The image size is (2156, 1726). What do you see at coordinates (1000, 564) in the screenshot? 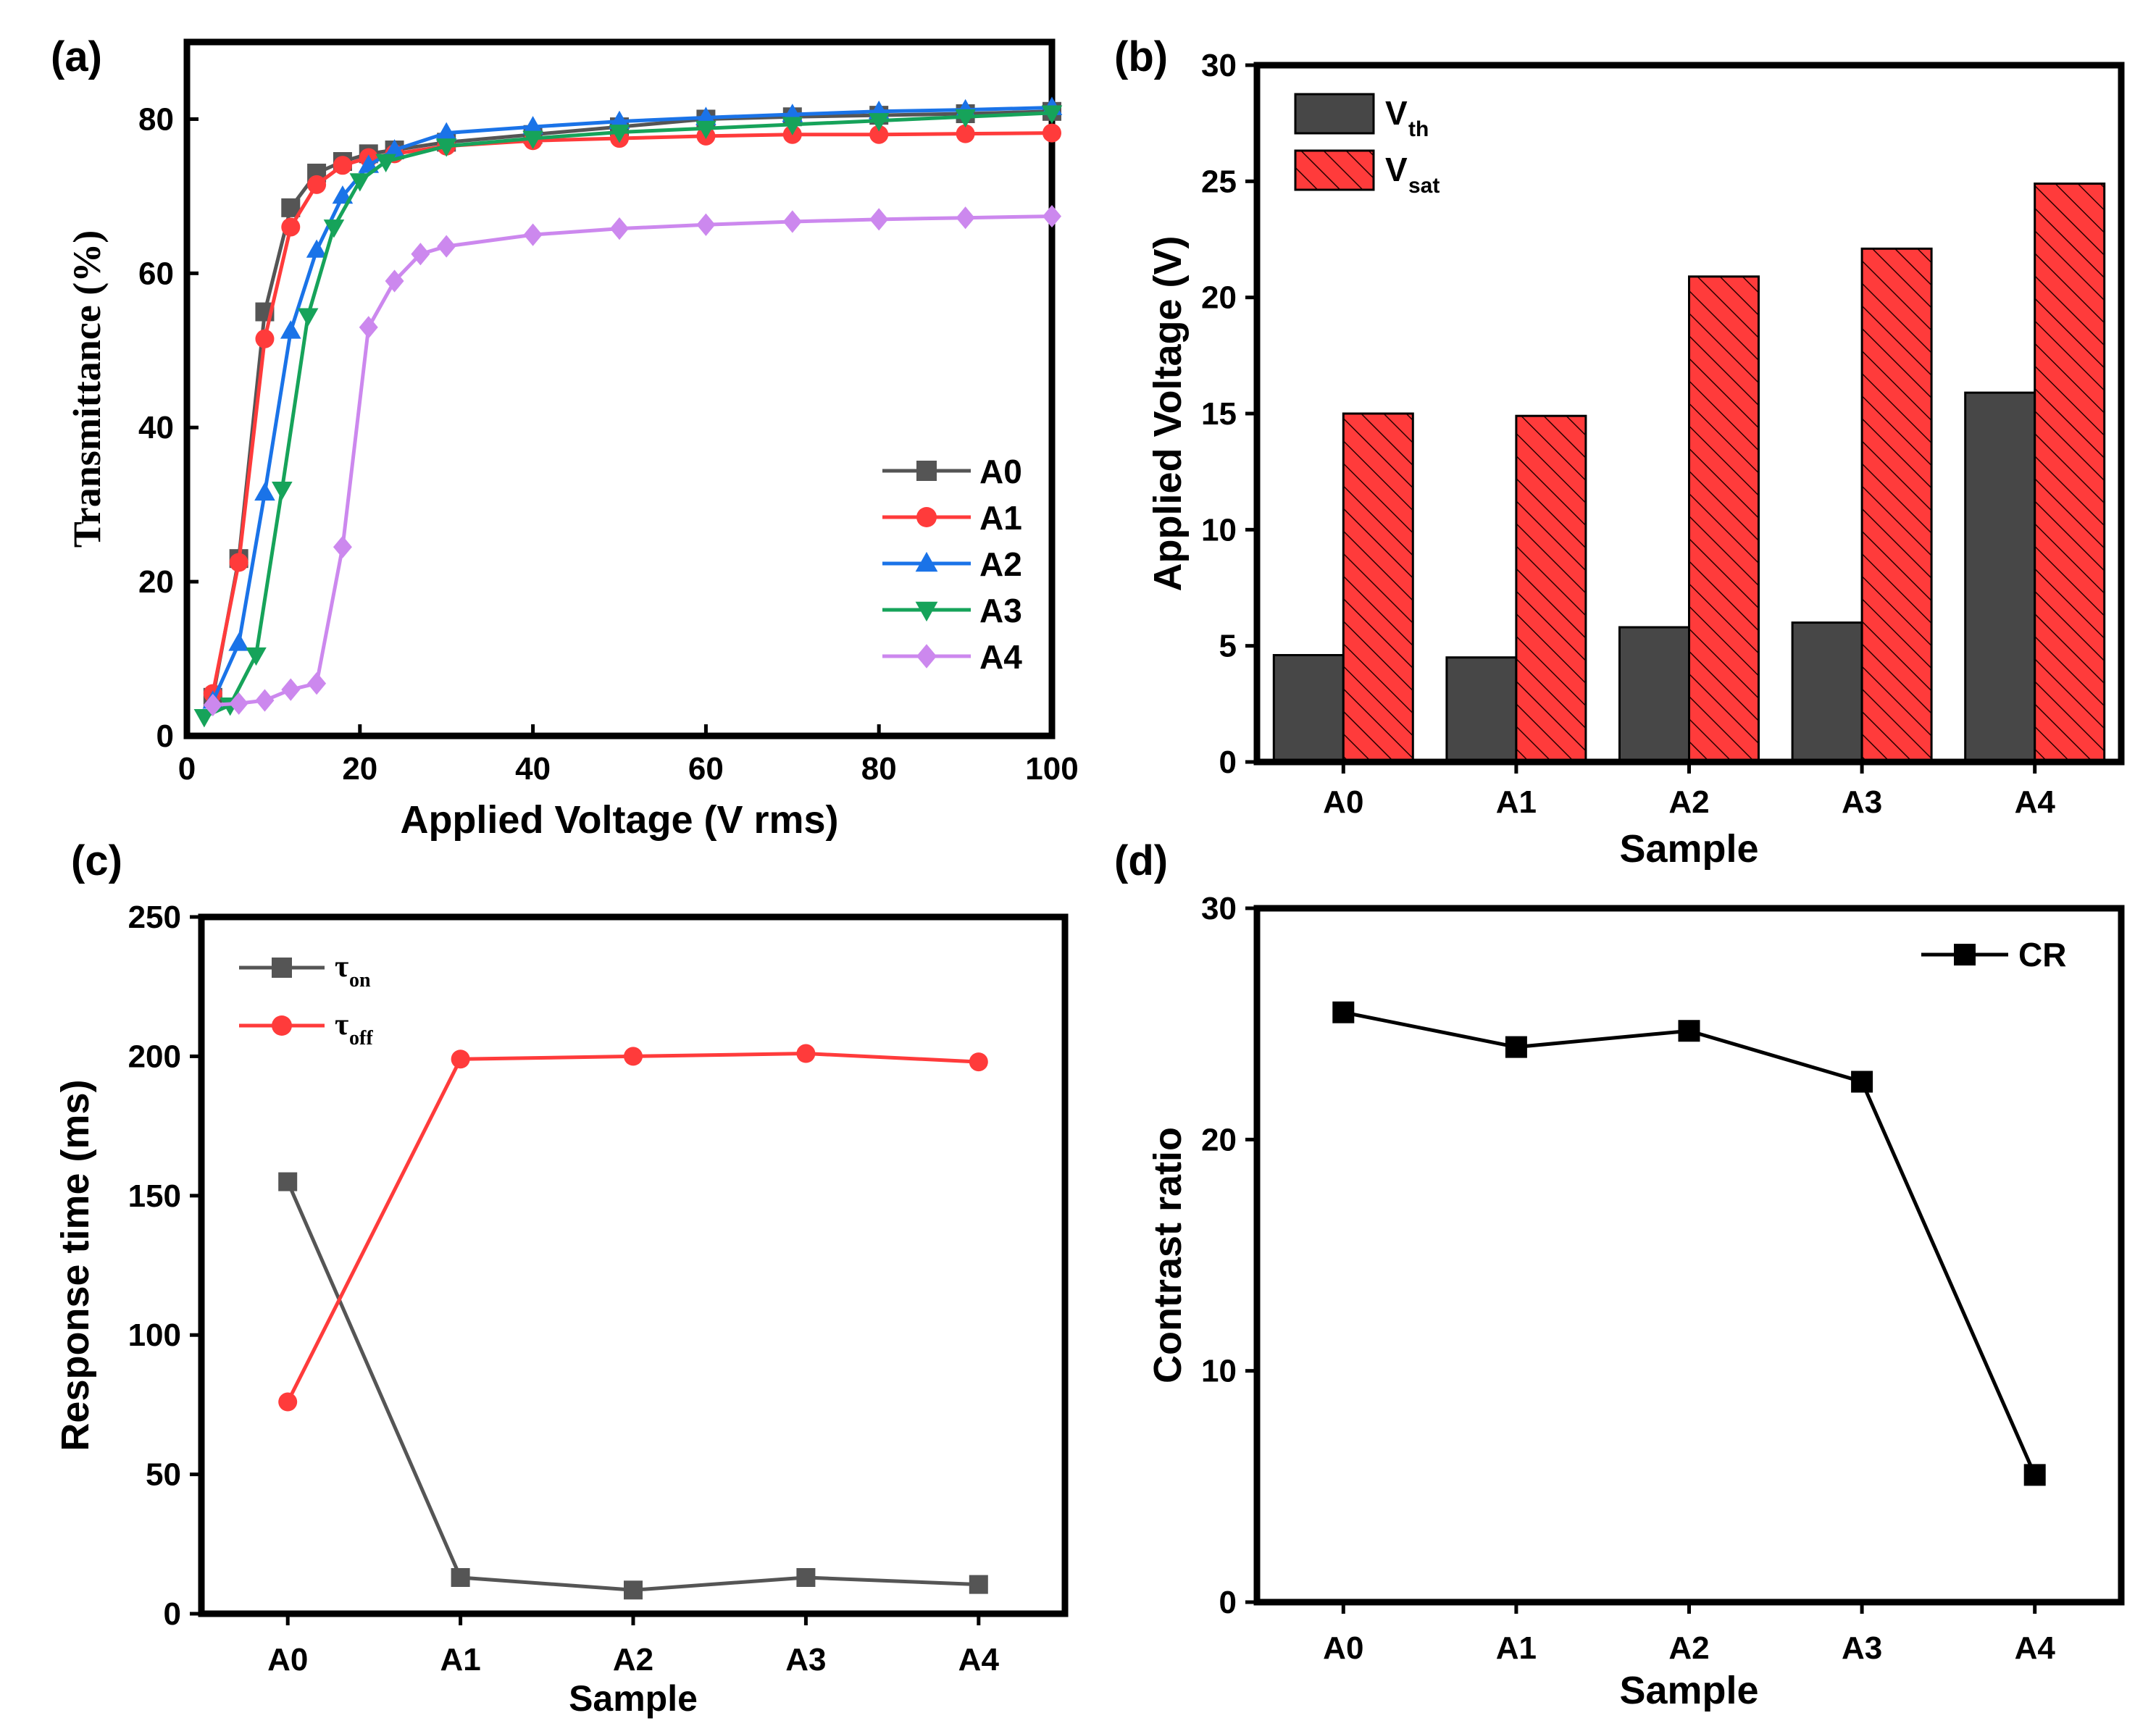
I see `legend-label: A2` at bounding box center [1000, 564].